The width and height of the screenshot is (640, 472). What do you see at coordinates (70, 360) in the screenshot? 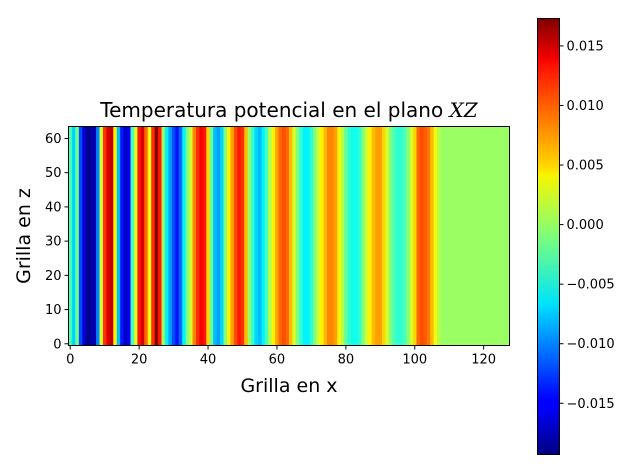
I see `x-tick-label: 0` at bounding box center [70, 360].